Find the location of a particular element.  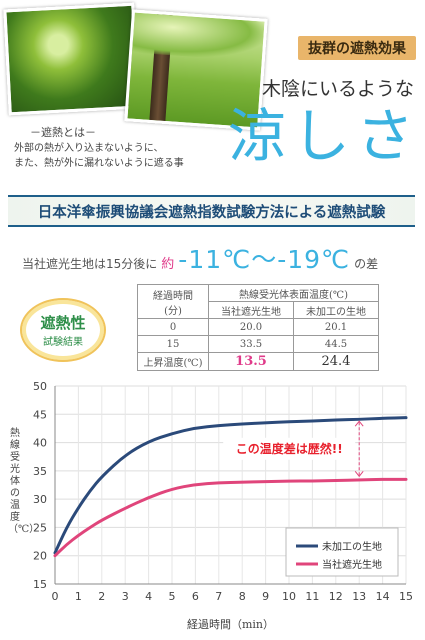

table-row: 0 20.0 20.1 is located at coordinates (258, 327).